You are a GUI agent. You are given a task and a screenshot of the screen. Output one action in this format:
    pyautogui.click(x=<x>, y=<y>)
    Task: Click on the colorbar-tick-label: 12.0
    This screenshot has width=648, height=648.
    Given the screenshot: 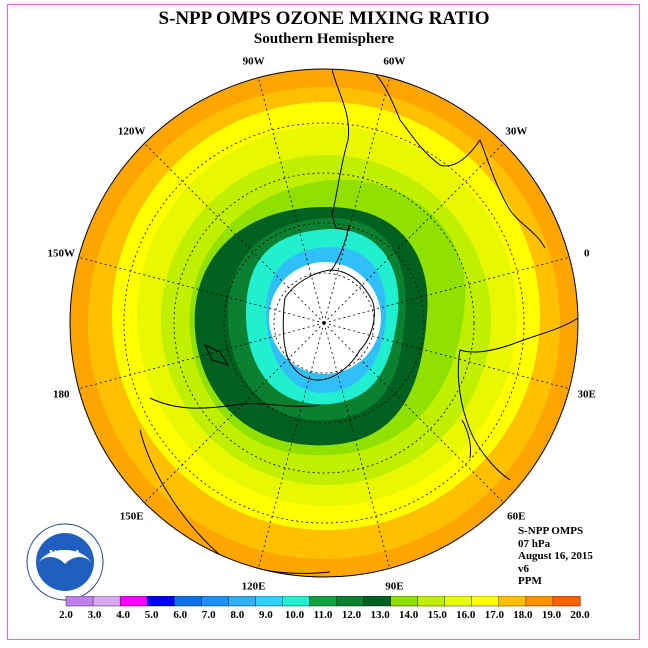 What is the action you would take?
    pyautogui.click(x=352, y=615)
    